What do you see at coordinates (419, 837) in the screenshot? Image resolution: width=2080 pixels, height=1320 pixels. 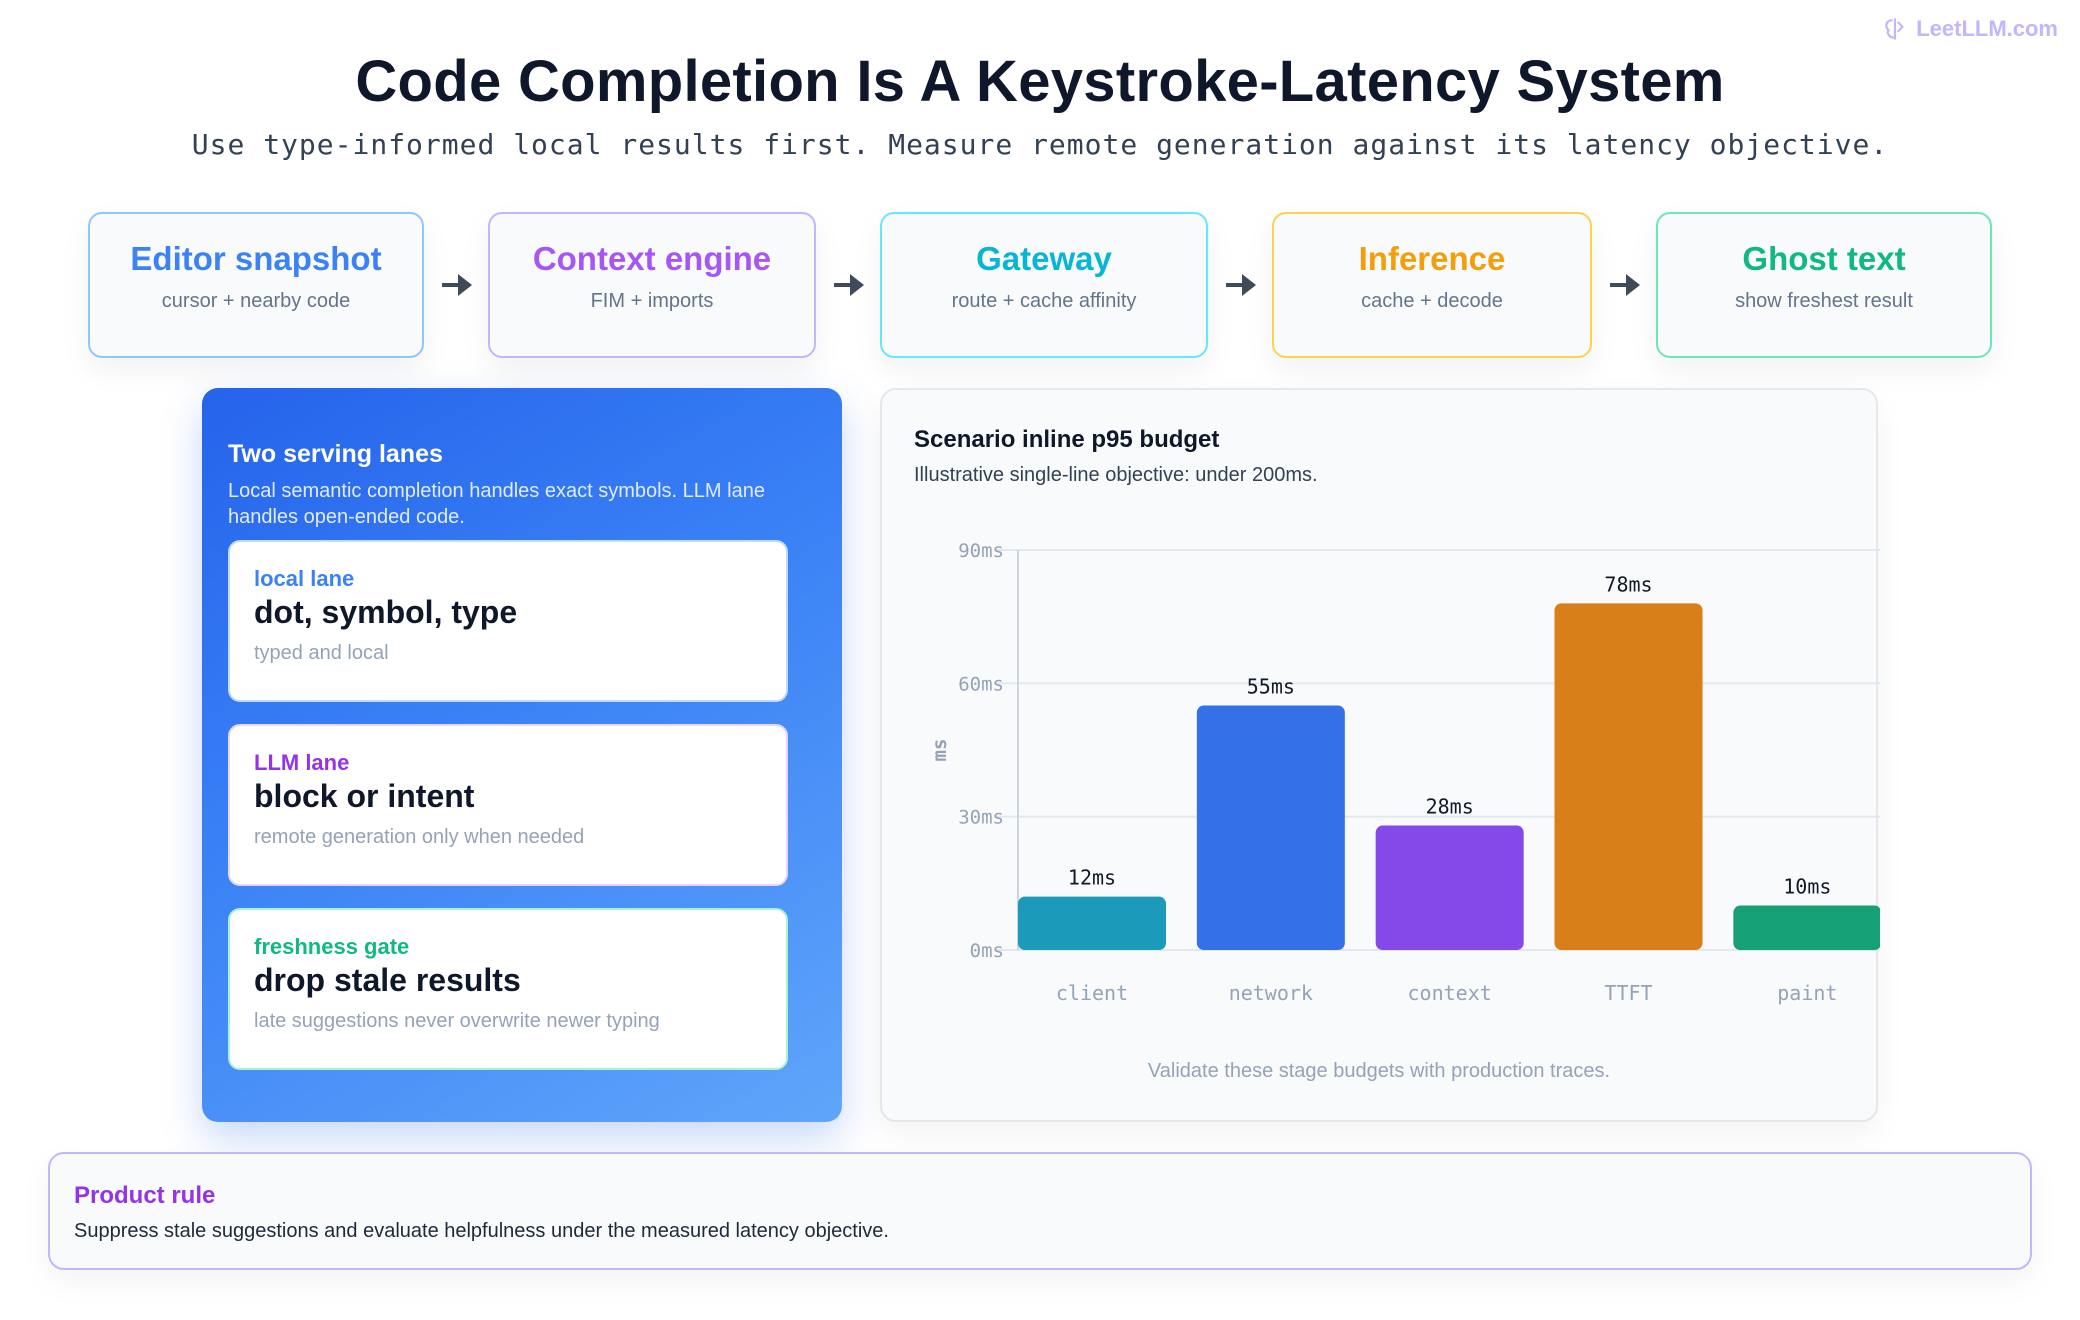 I see `lane-subtitle: remote generation only when needed` at bounding box center [419, 837].